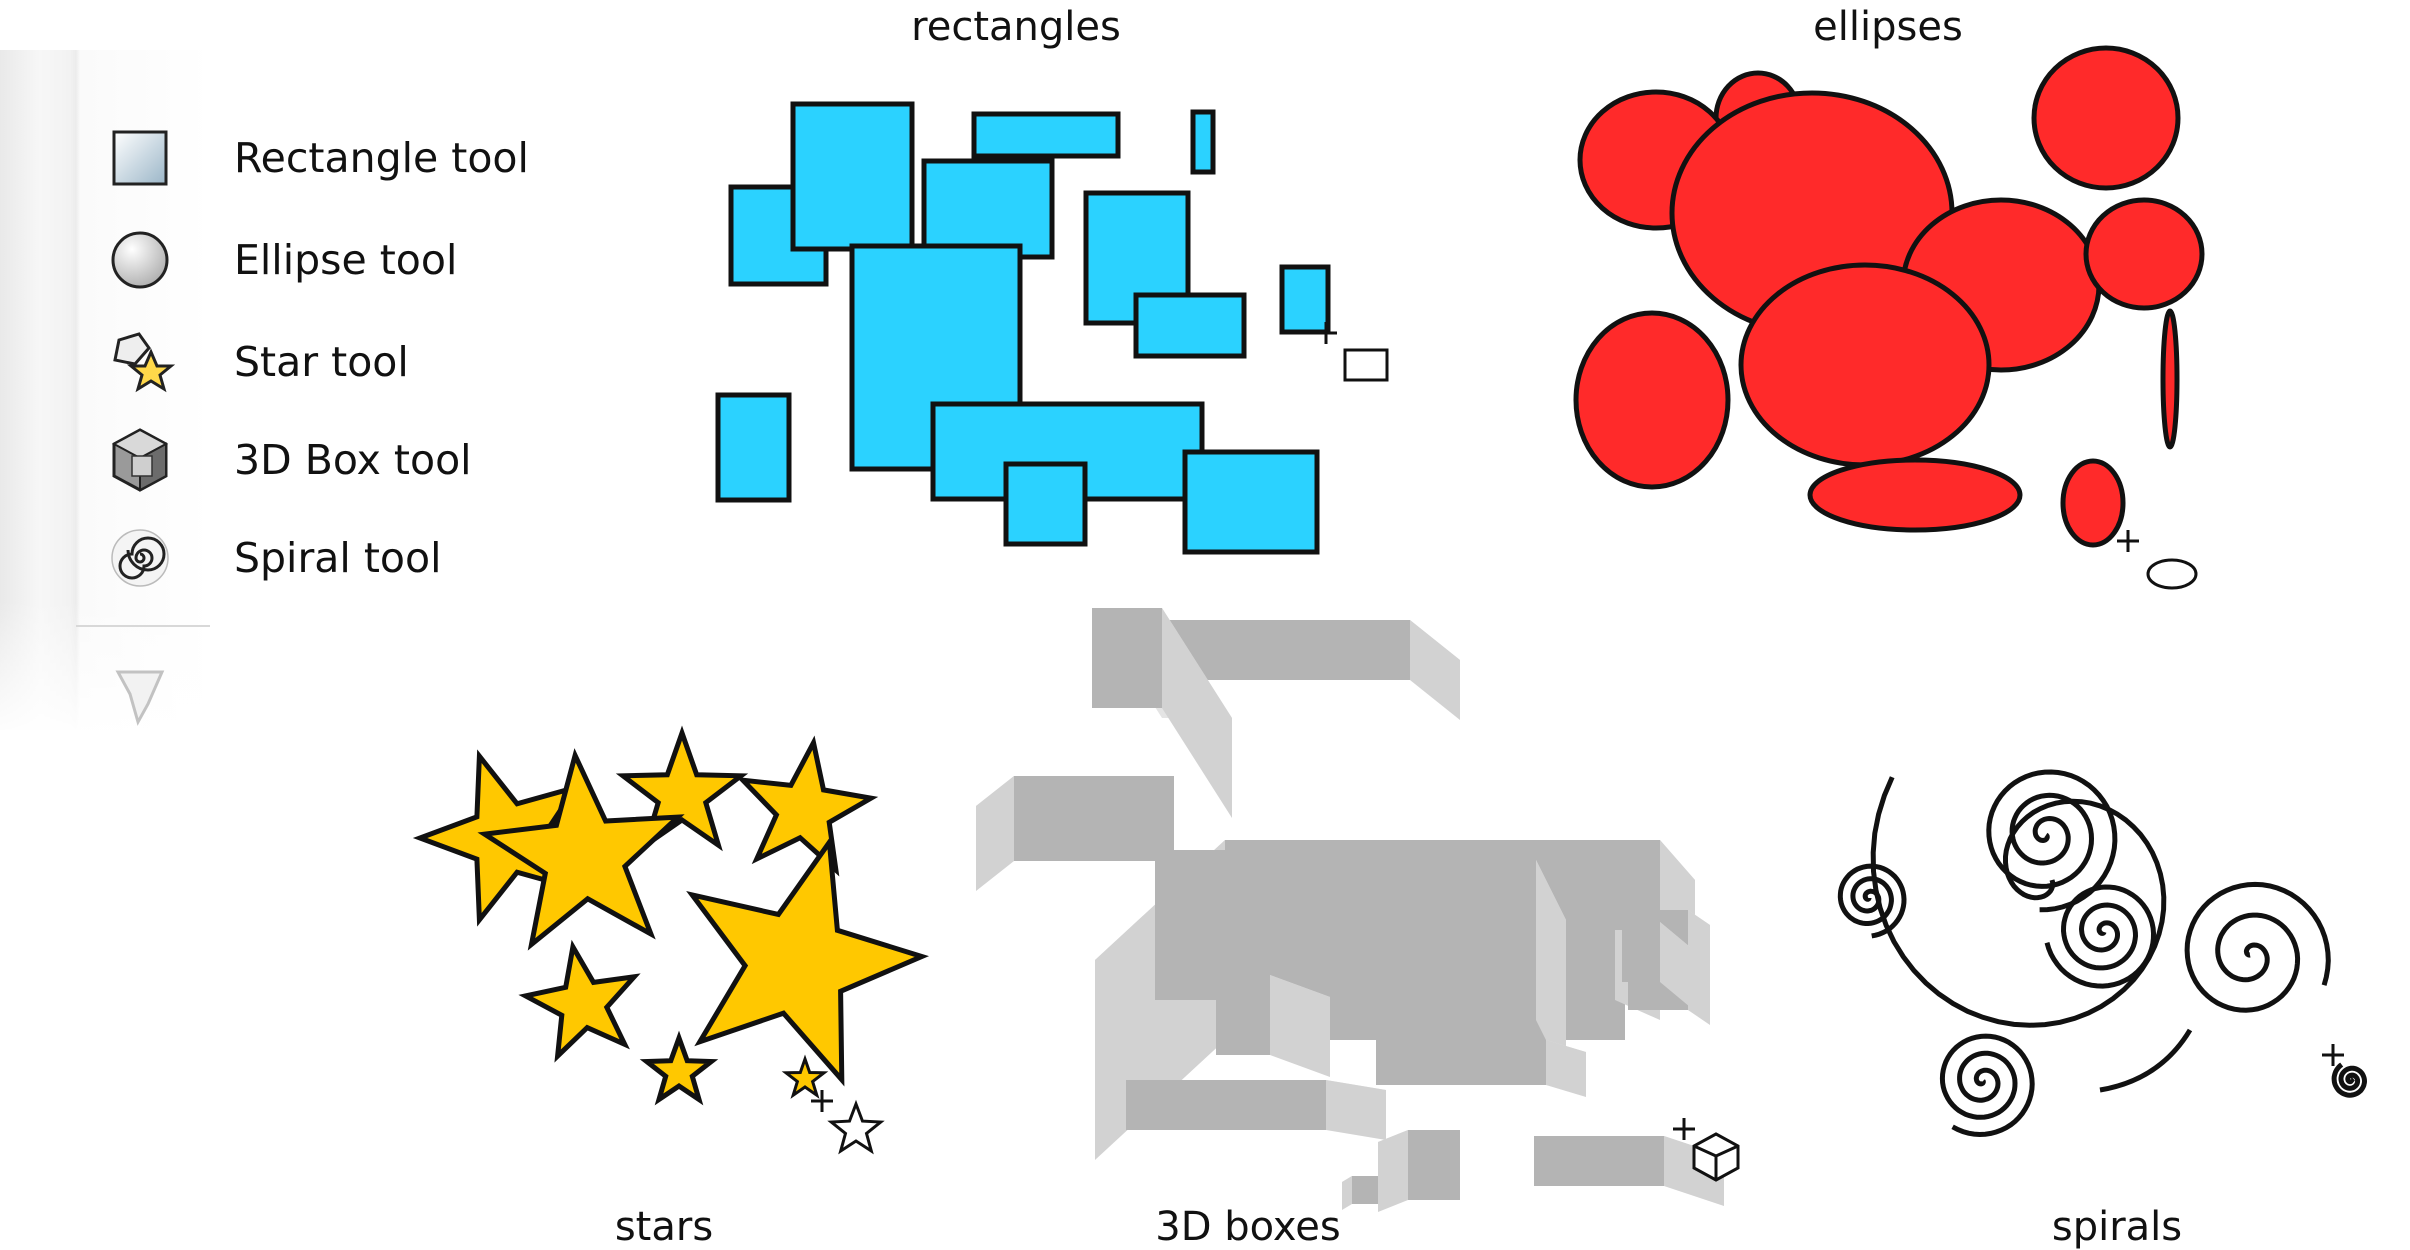 The image size is (2410, 1250). I want to click on rectangles-group, so click(1023, 328).